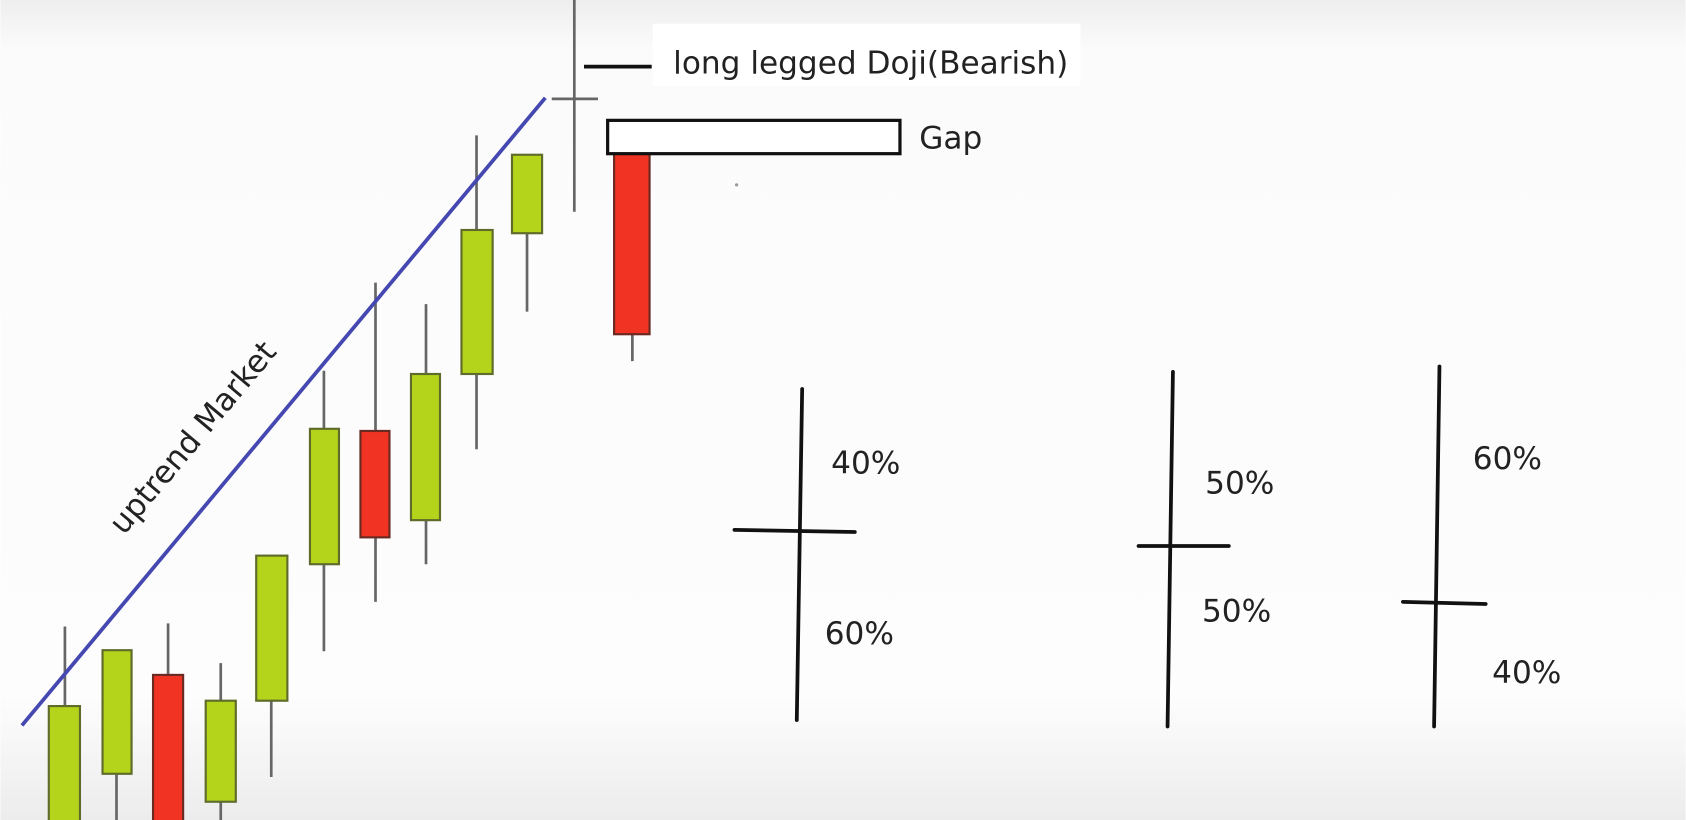  What do you see at coordinates (870, 63) in the screenshot?
I see `doji-label: long legged Doji(Bearish)` at bounding box center [870, 63].